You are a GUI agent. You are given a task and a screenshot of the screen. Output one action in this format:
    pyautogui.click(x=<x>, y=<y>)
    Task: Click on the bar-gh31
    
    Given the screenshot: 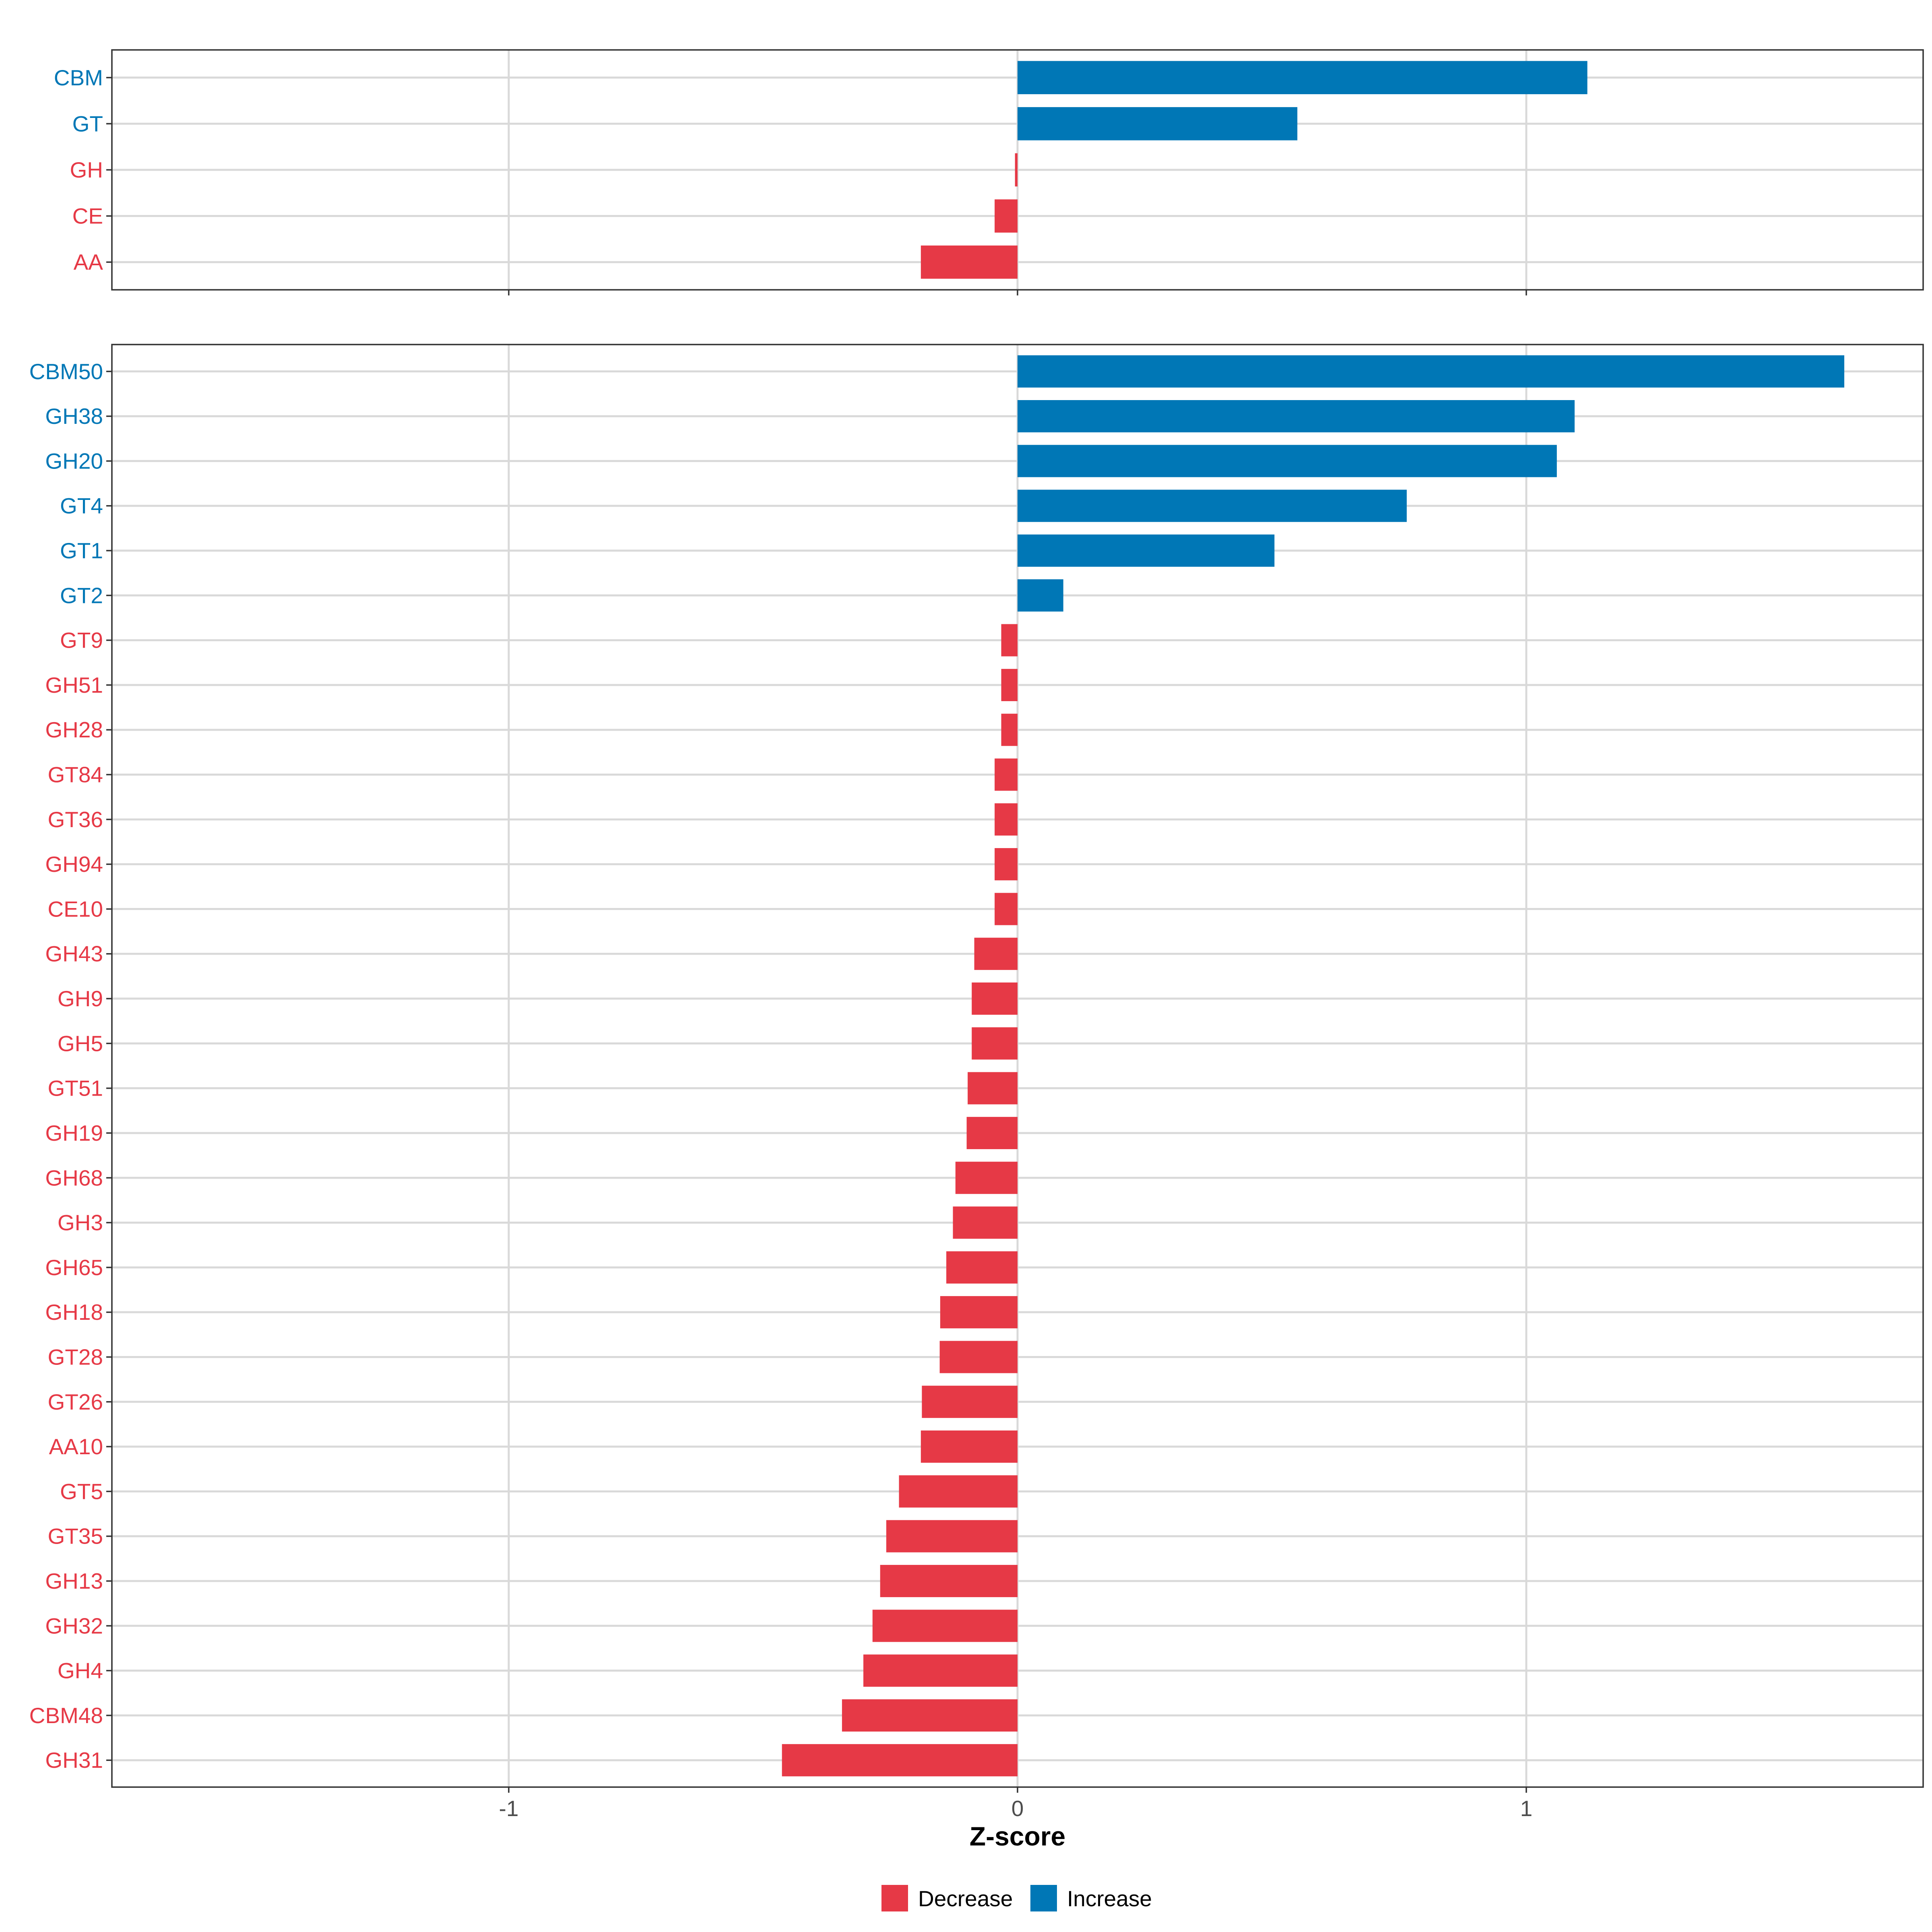 What is the action you would take?
    pyautogui.click(x=900, y=1760)
    